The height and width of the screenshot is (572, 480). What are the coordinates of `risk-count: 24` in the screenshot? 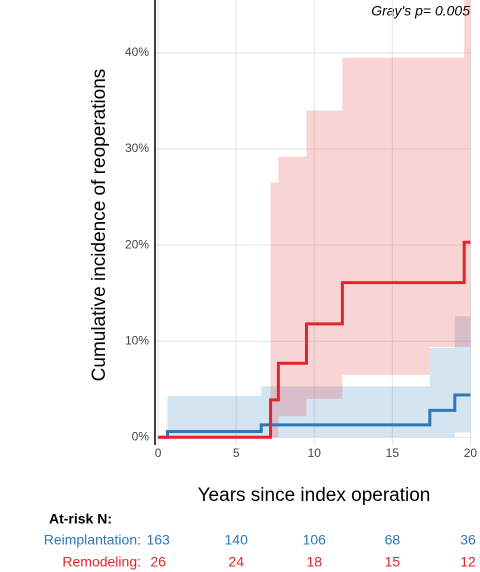 It's located at (236, 562).